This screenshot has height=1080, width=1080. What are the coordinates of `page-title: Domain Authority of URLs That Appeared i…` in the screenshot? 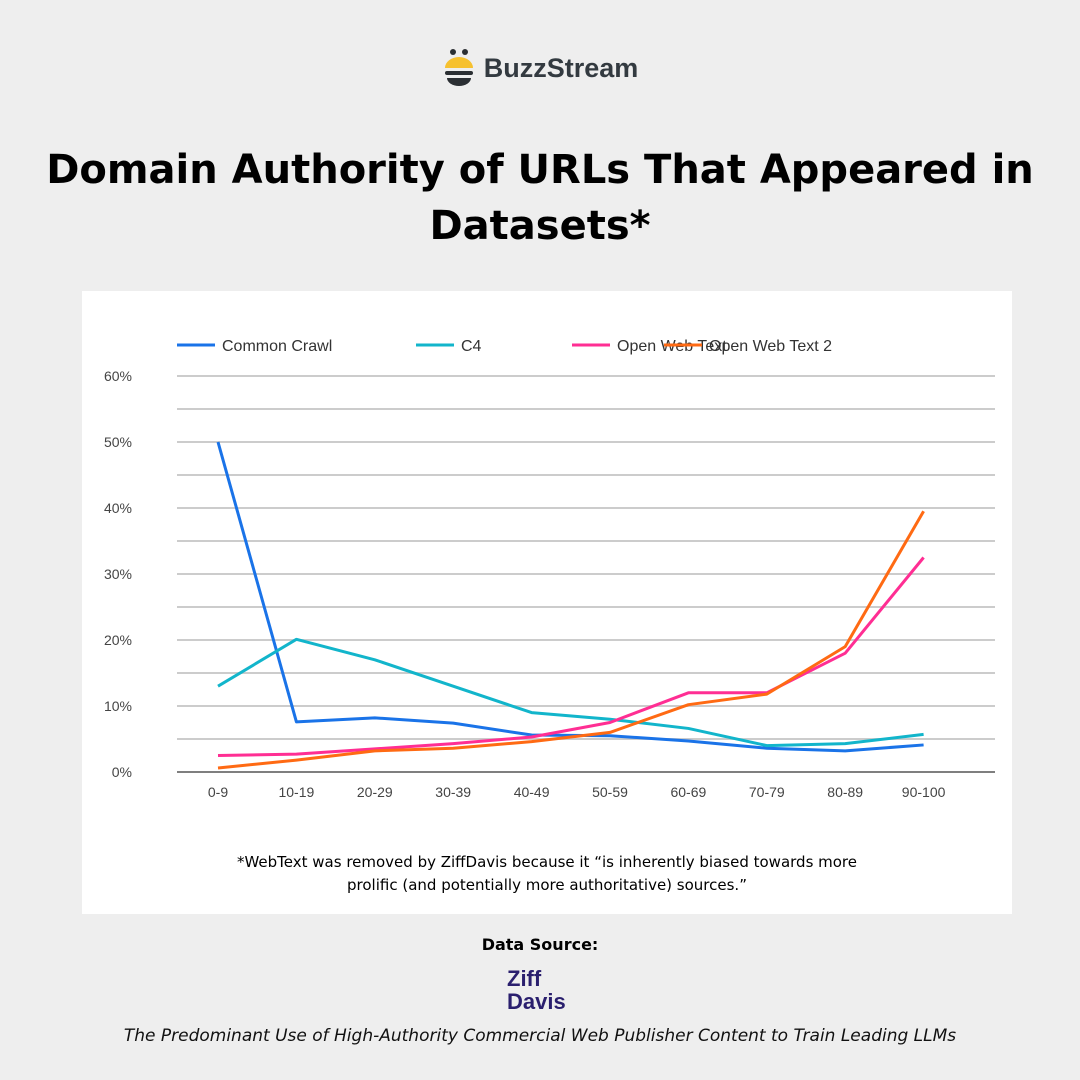 It's located at (540, 198).